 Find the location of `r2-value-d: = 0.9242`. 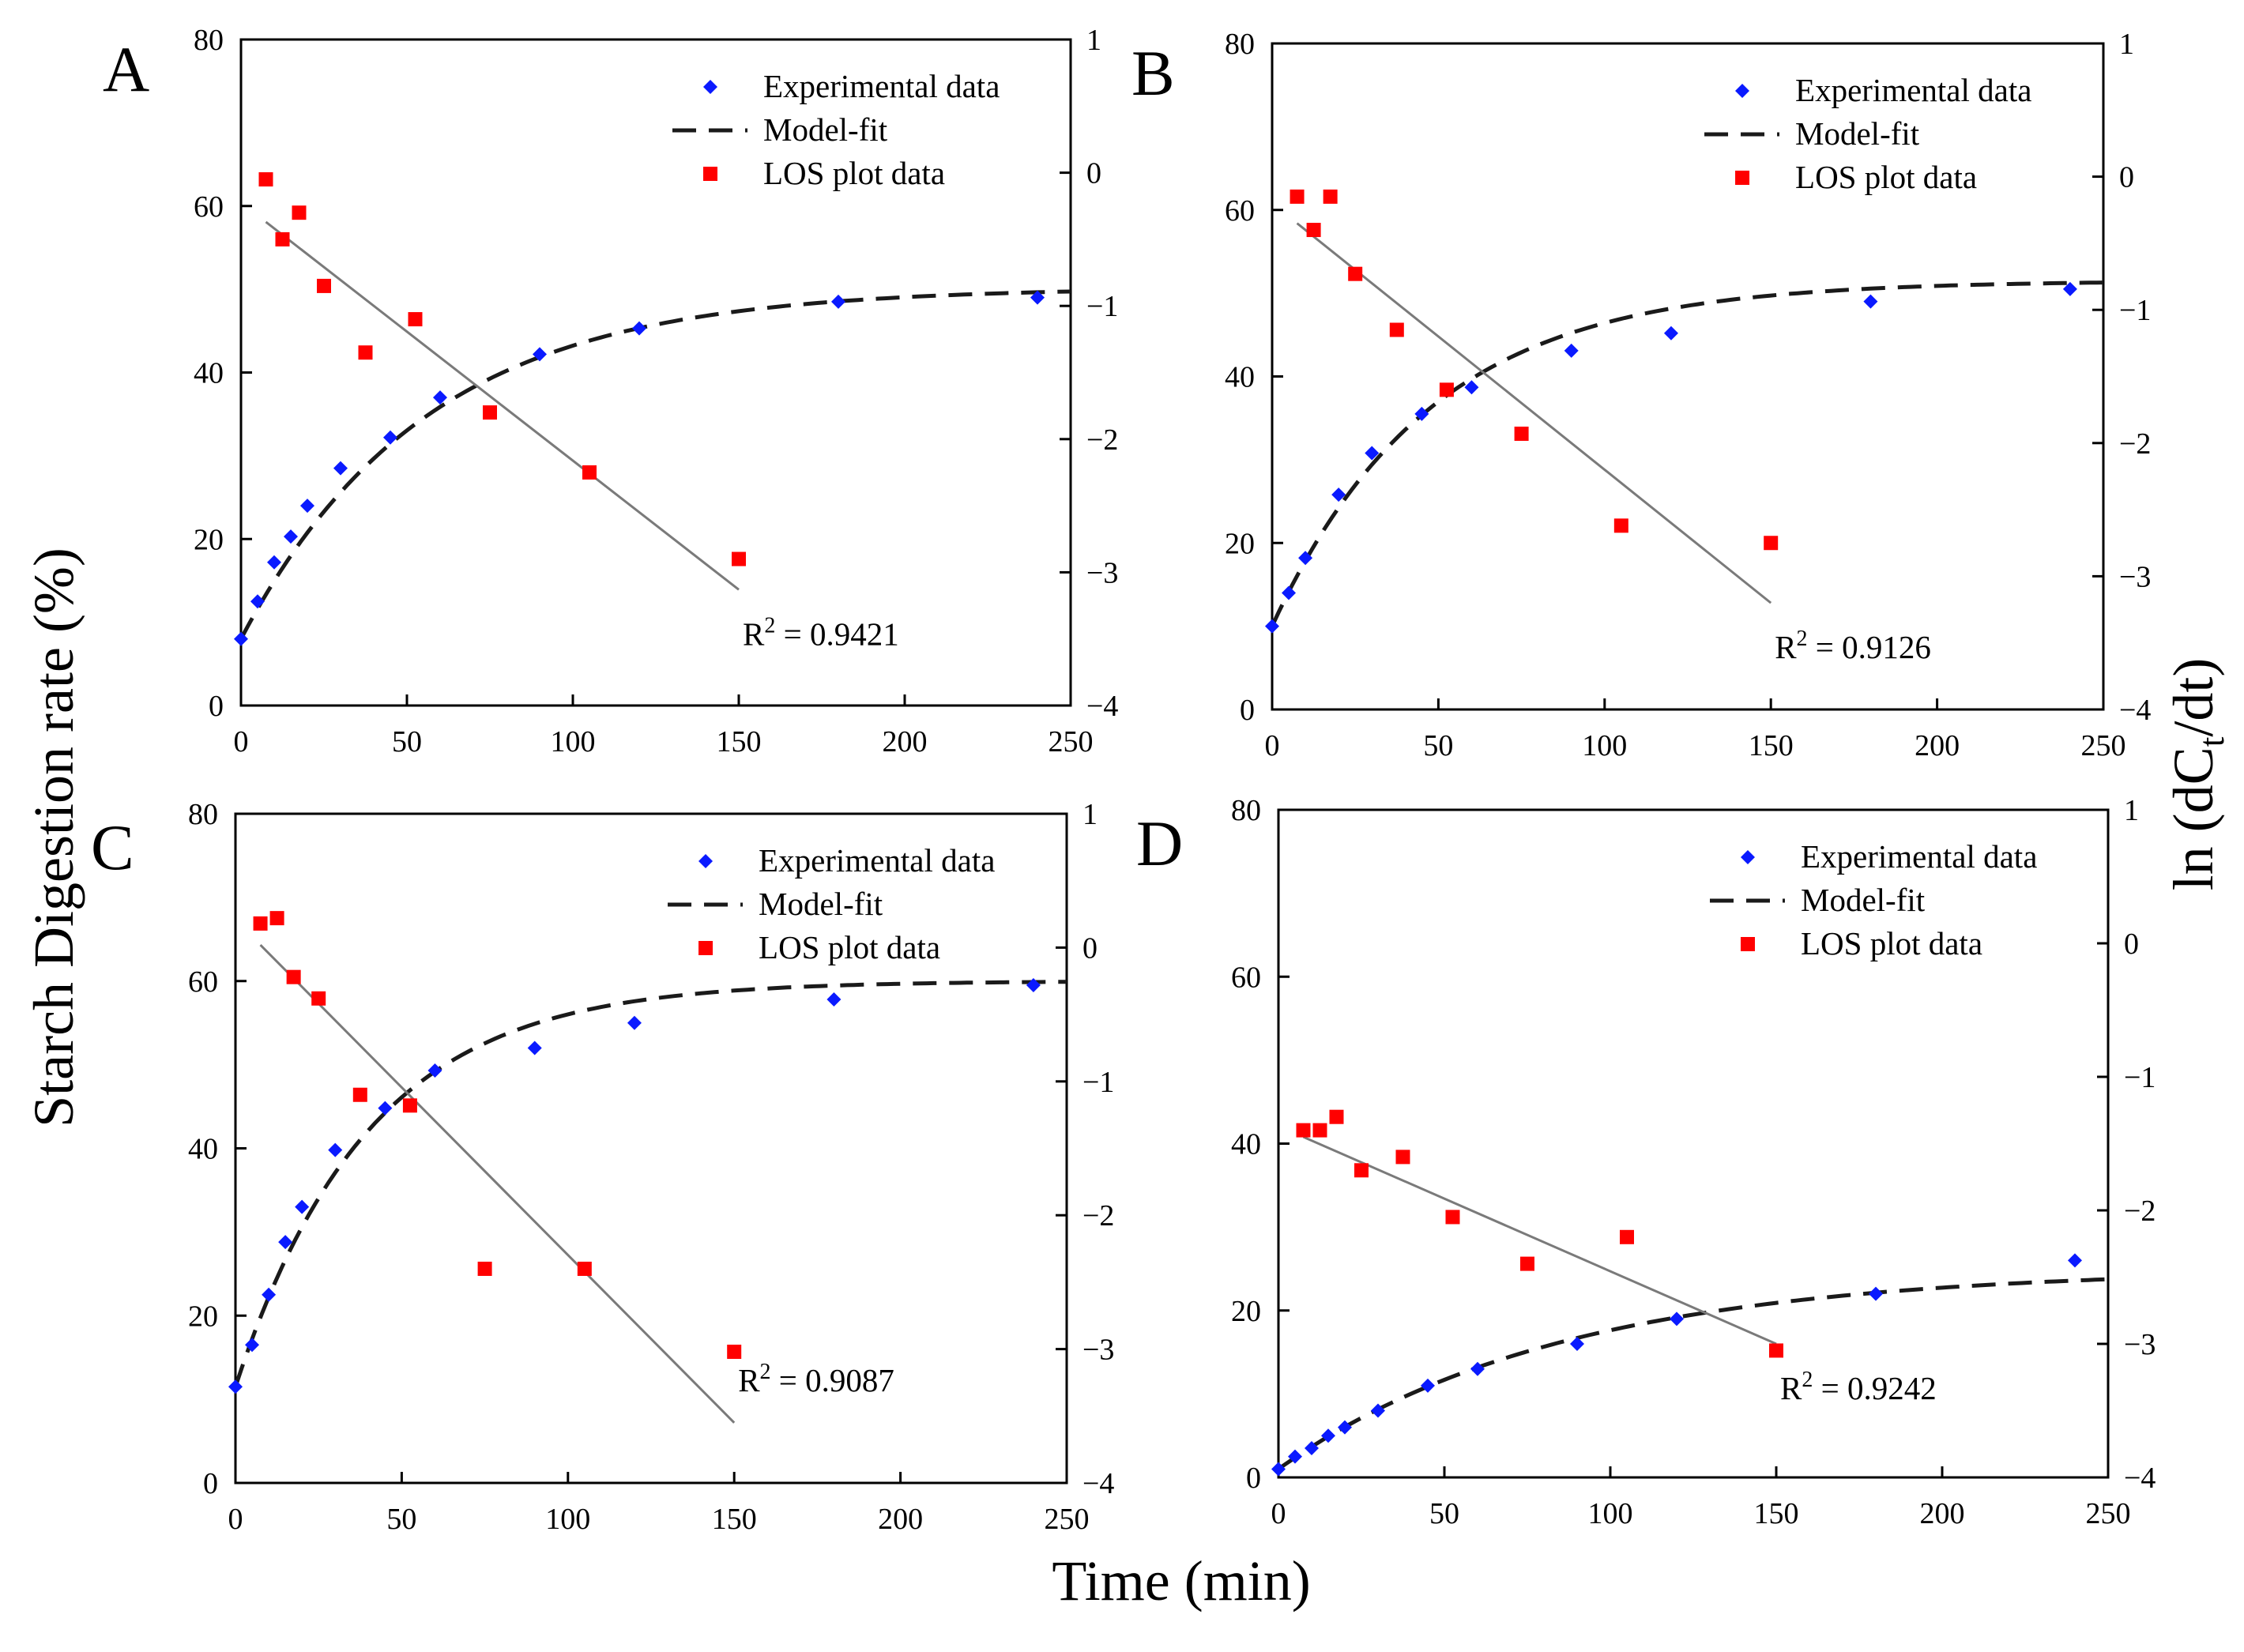

r2-value-d: = 0.9242 is located at coordinates (1874, 1388).